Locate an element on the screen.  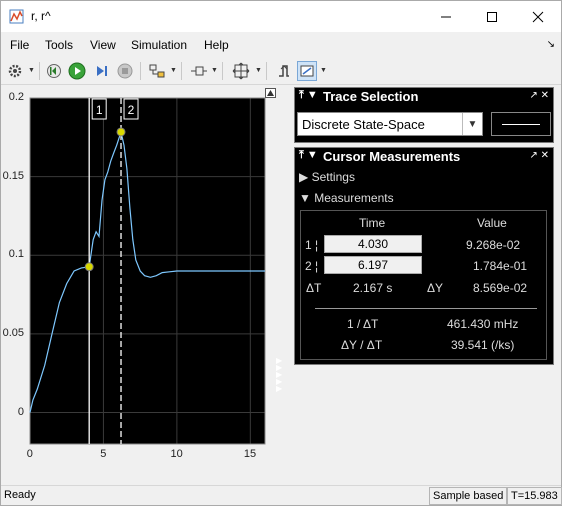
x-tick-label: 5 is located at coordinates (103, 454).